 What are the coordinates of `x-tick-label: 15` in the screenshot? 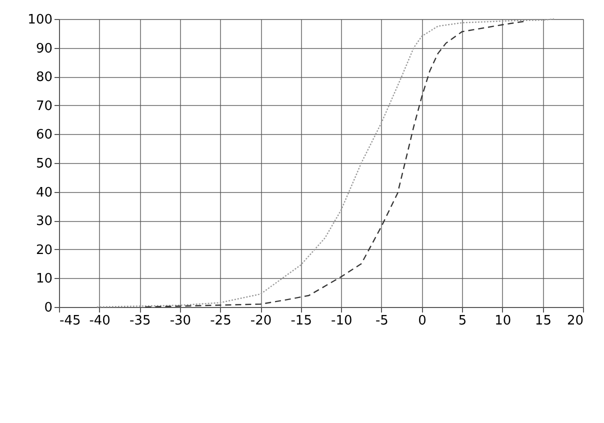 It's located at (543, 321).